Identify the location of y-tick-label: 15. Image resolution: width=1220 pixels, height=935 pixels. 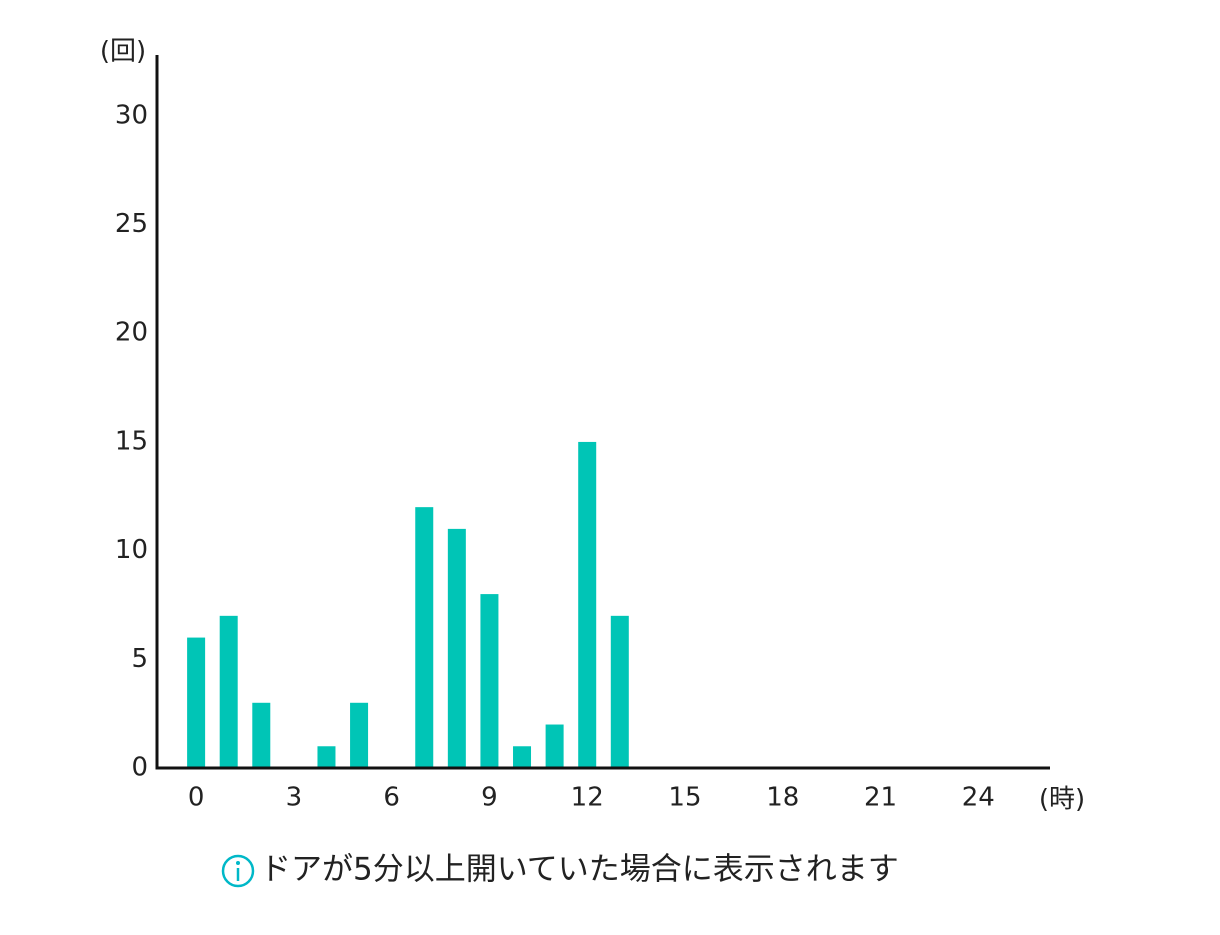
(131, 441).